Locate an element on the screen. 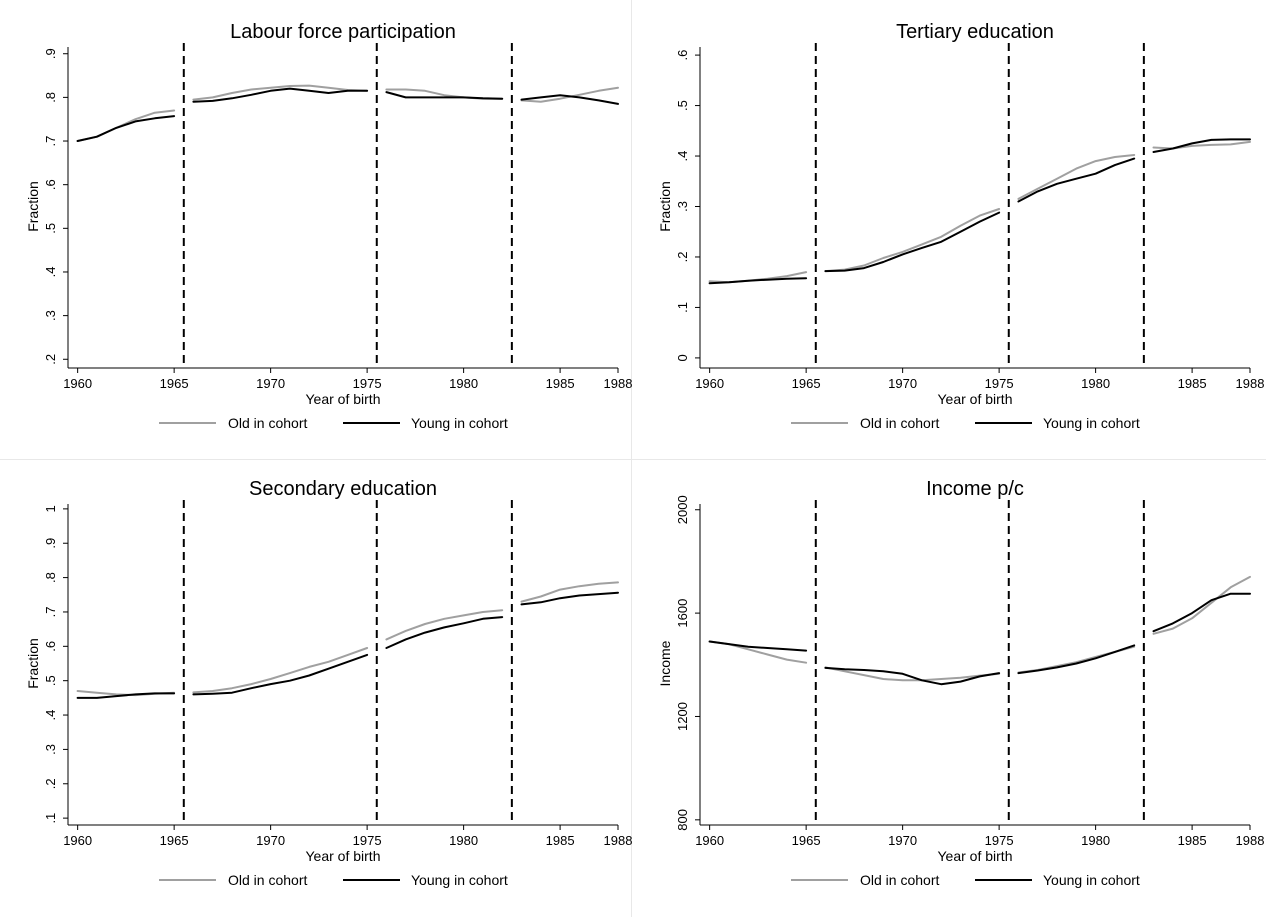 The width and height of the screenshot is (1266, 917). chart-title: Labour force participation is located at coordinates (343, 32).